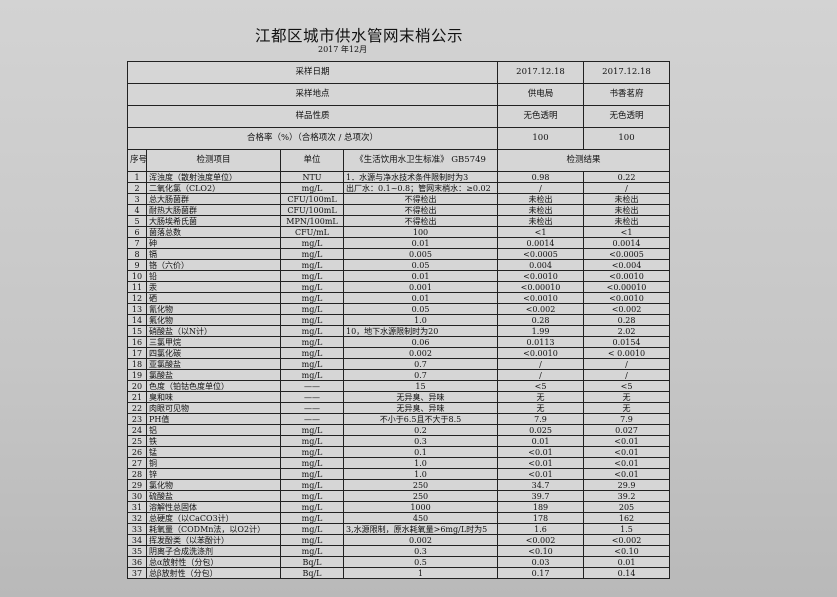  I want to click on row-no: 20, so click(137, 386).